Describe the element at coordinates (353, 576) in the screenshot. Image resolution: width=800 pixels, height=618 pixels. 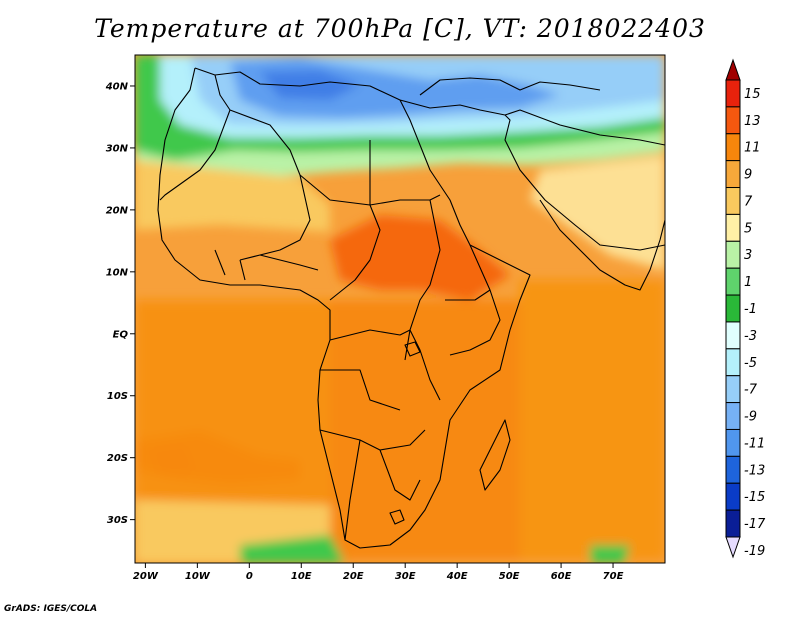
I see `lon-tick-label: 20E` at that location.